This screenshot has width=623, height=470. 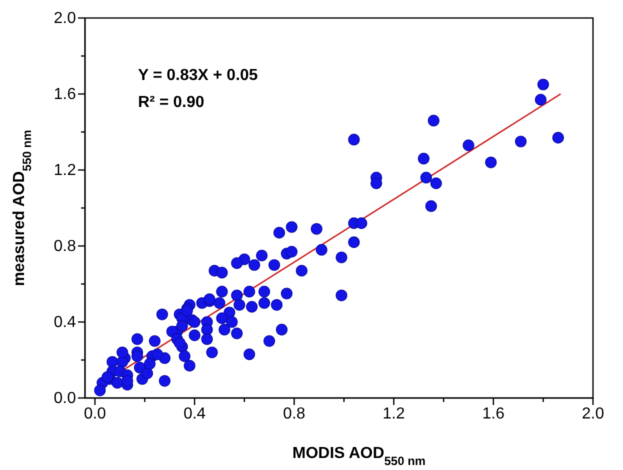 I want to click on annotation: Y = 0.83X + 0.05, so click(x=198, y=75).